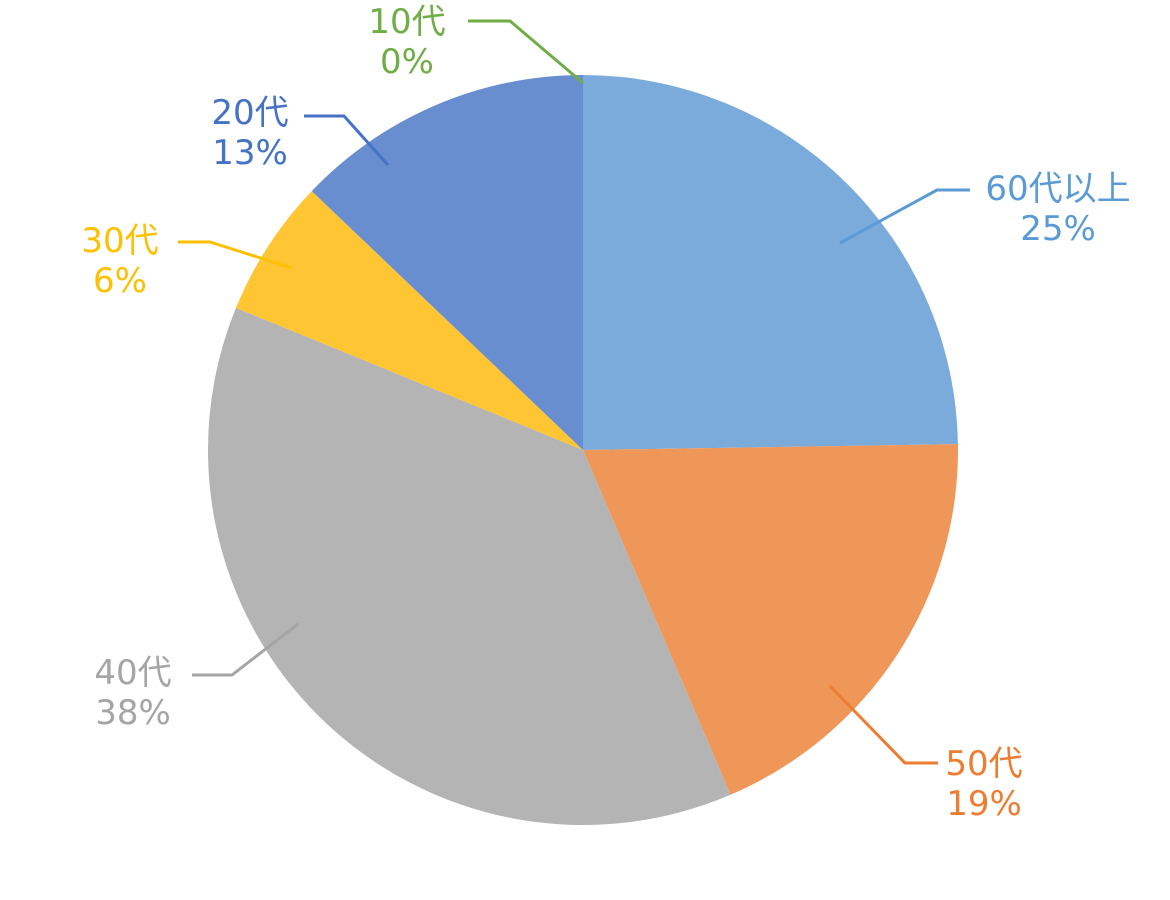 The width and height of the screenshot is (1170, 900). I want to click on leader-line-30s, so click(235, 255).